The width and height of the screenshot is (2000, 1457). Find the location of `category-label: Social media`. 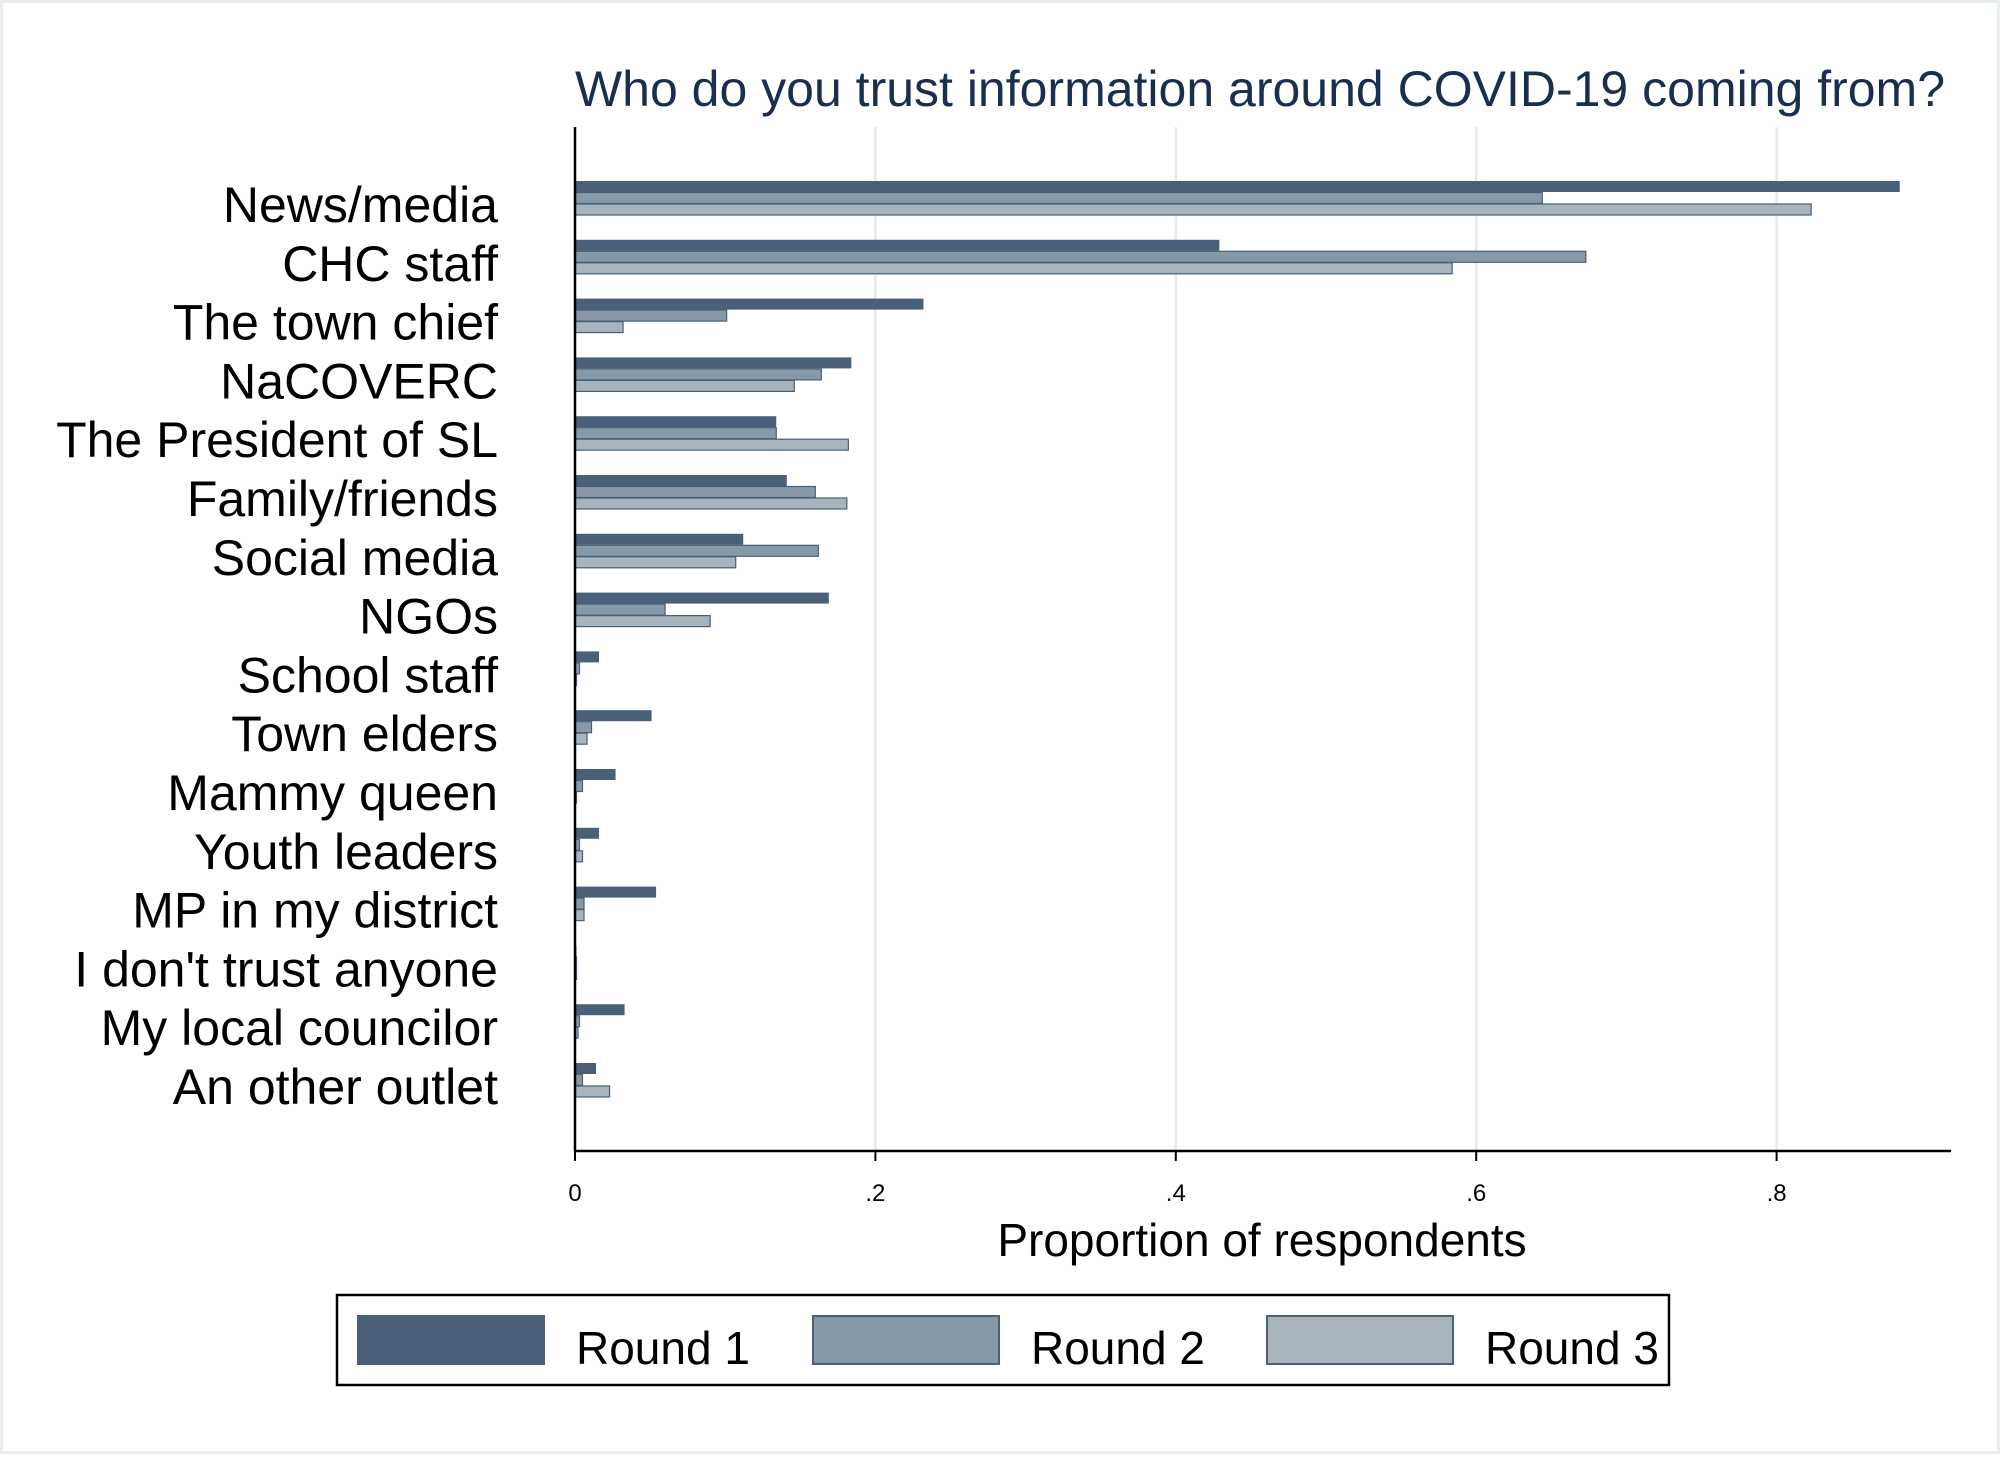

category-label: Social media is located at coordinates (355, 558).